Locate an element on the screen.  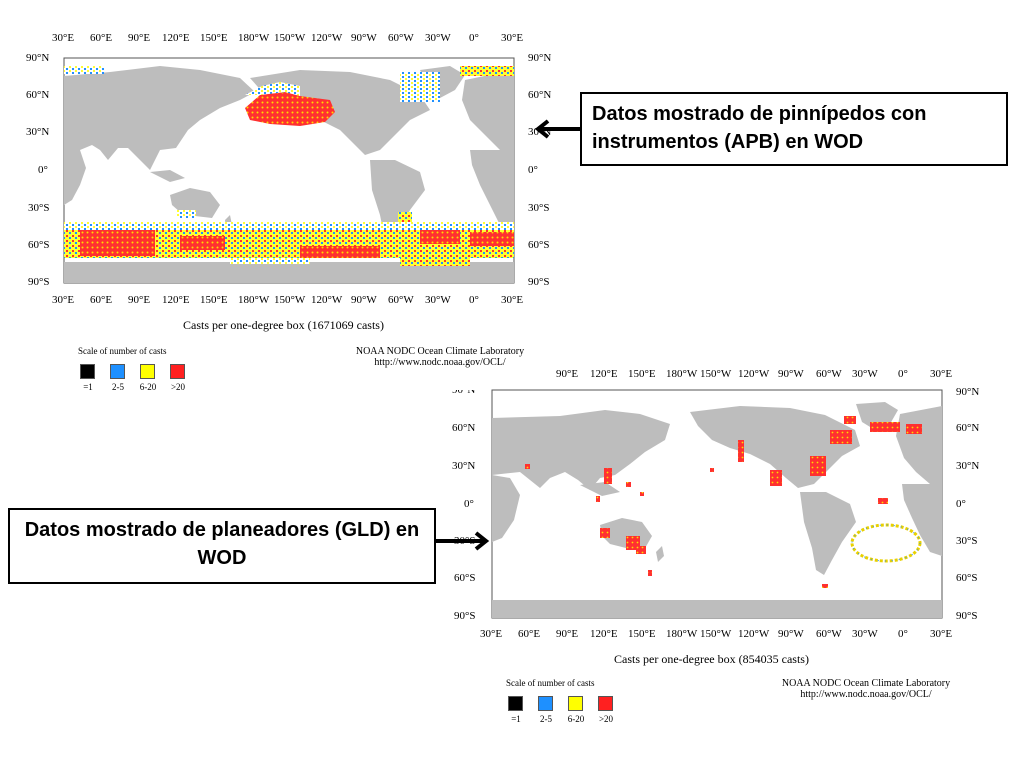
gld-lat-left-label: 60°S is located at coordinates (465, 578).